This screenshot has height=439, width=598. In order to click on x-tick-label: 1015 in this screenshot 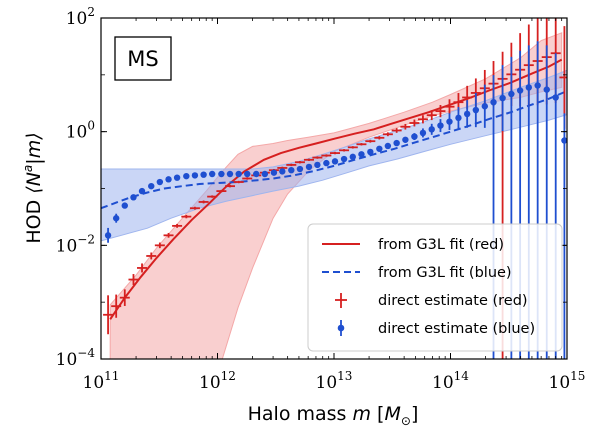, I will do `click(567, 381)`.